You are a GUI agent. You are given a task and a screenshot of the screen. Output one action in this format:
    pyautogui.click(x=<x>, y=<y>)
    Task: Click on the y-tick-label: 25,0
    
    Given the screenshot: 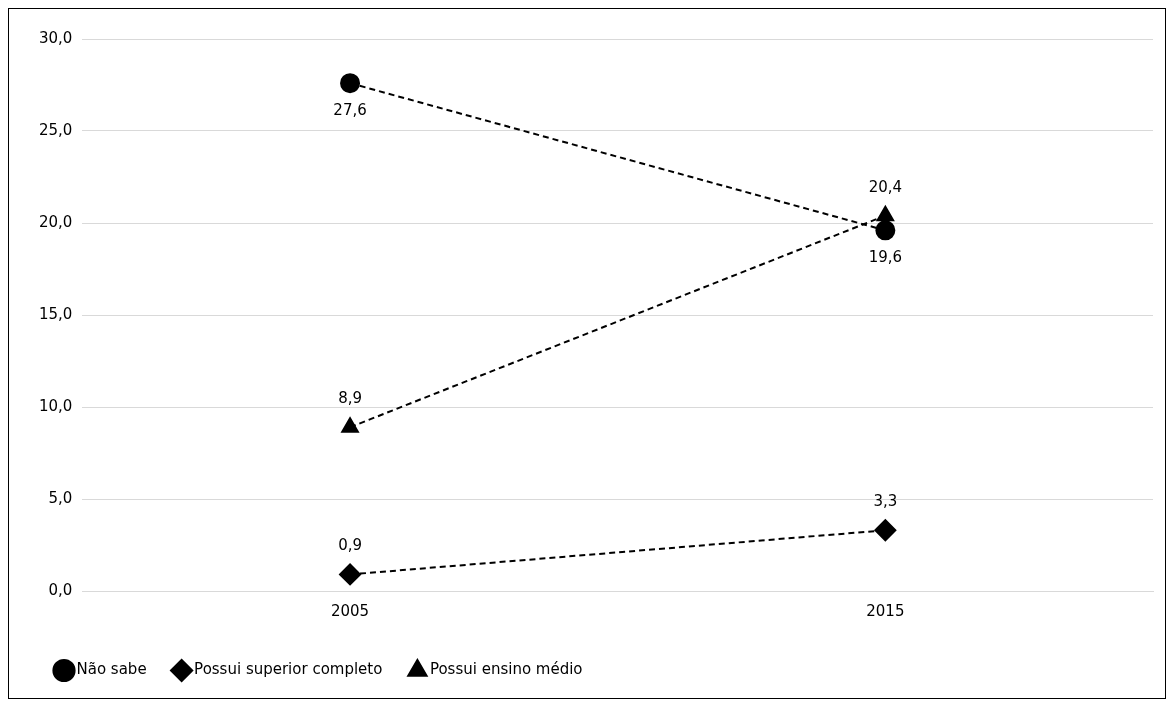 What is the action you would take?
    pyautogui.click(x=55, y=129)
    